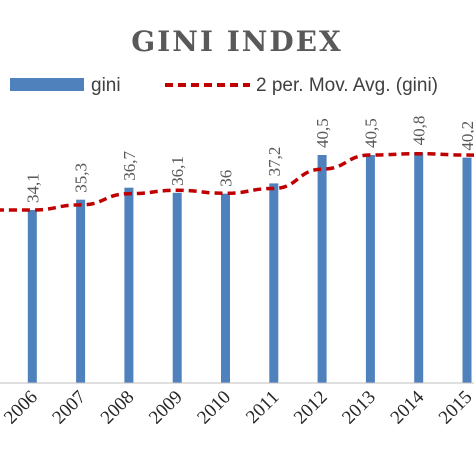 This screenshot has width=474, height=474. What do you see at coordinates (274, 283) in the screenshot?
I see `bar-2011` at bounding box center [274, 283].